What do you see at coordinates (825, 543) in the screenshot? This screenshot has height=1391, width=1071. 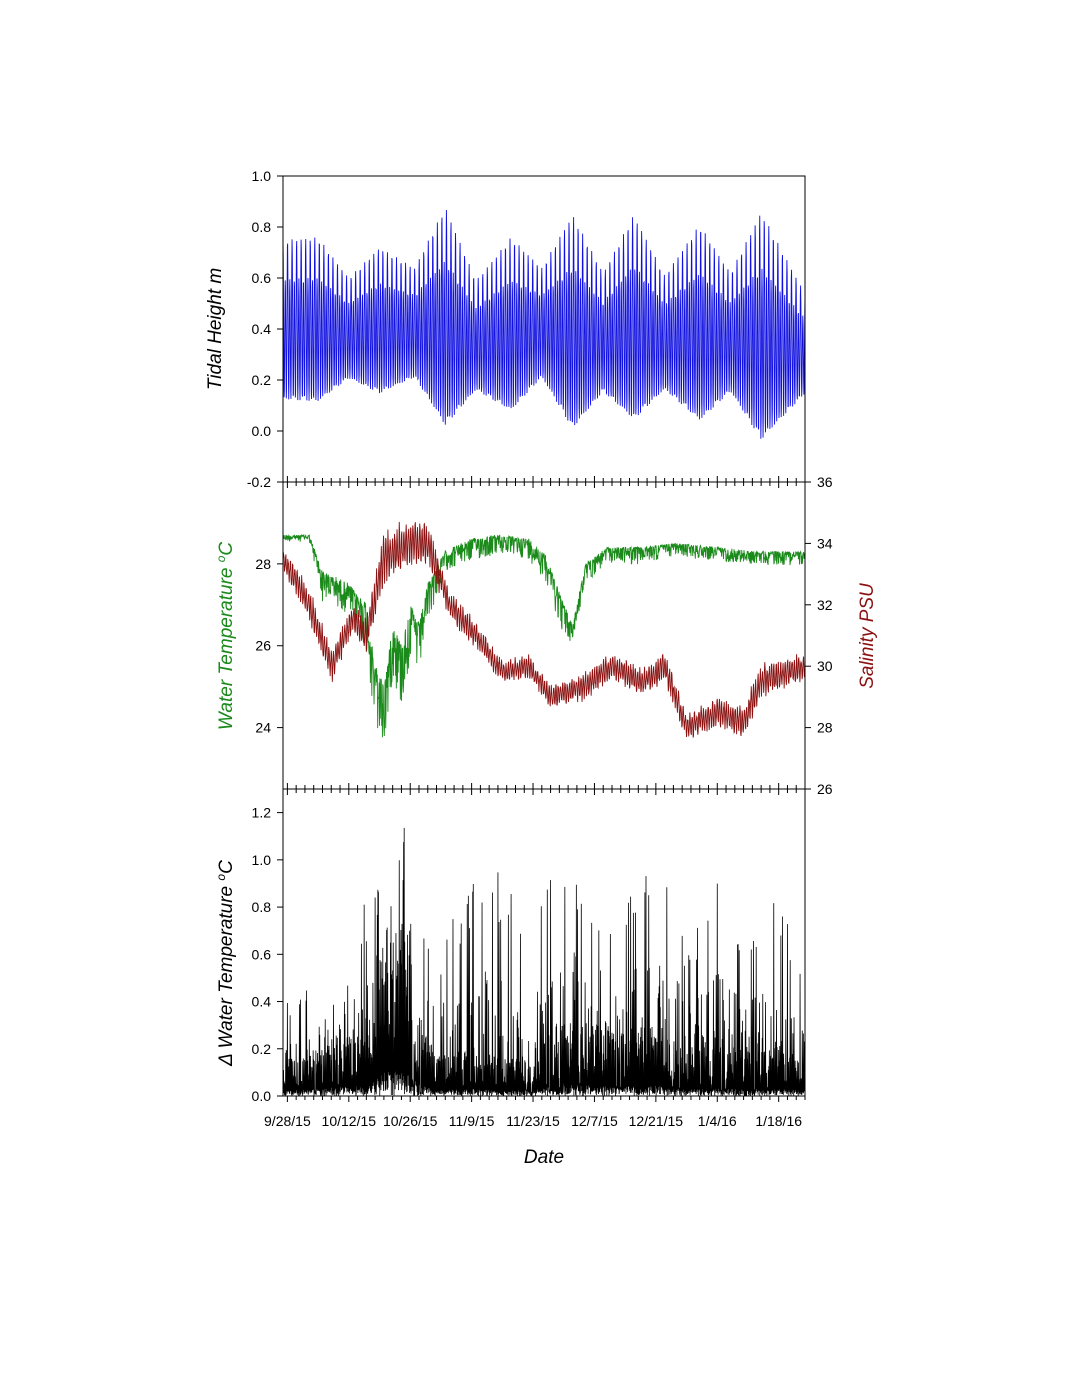 I see `middle-y2-tick-label: 34` at bounding box center [825, 543].